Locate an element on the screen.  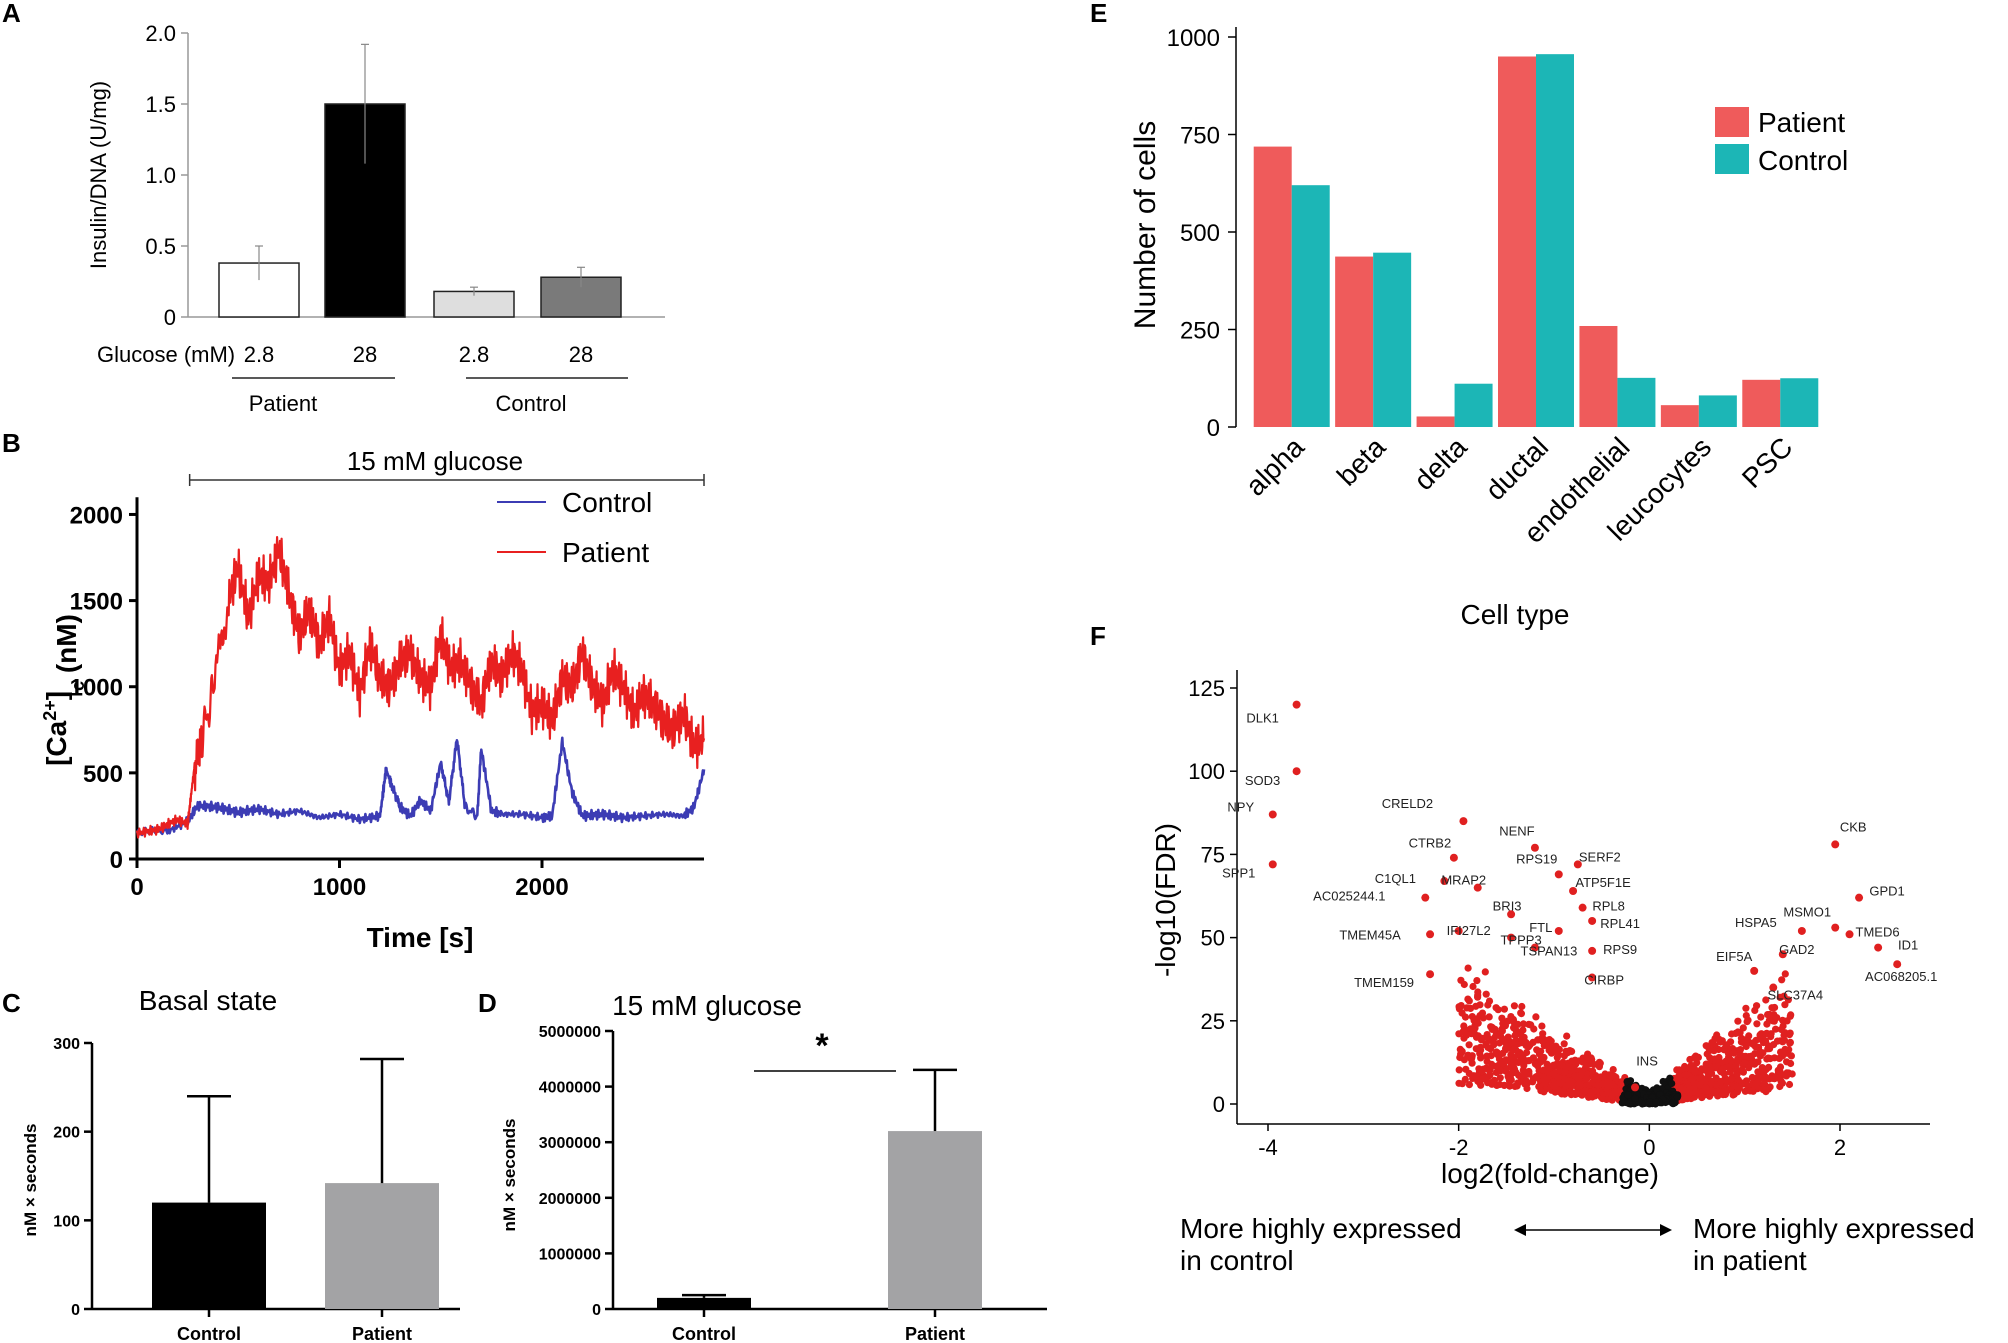
gene-label-ifi27l2: IFI27L2 is located at coordinates (1469, 930).